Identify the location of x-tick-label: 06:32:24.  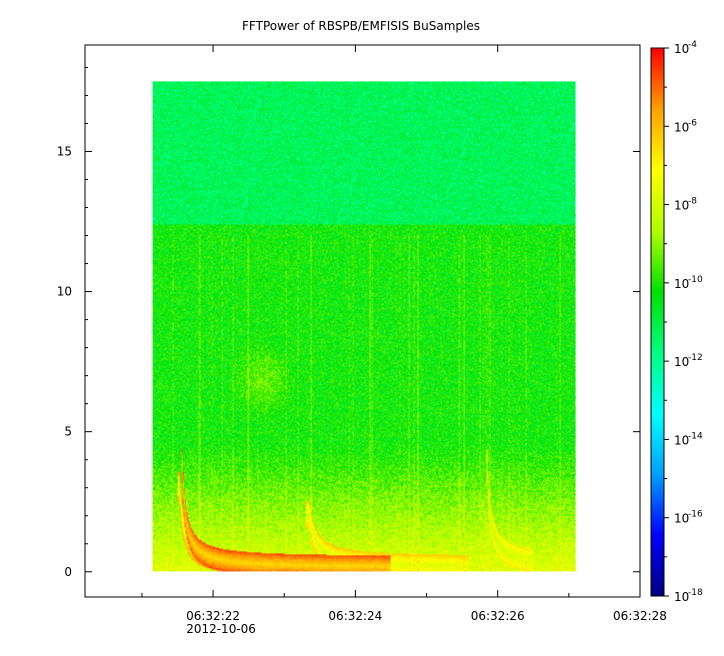
(355, 616).